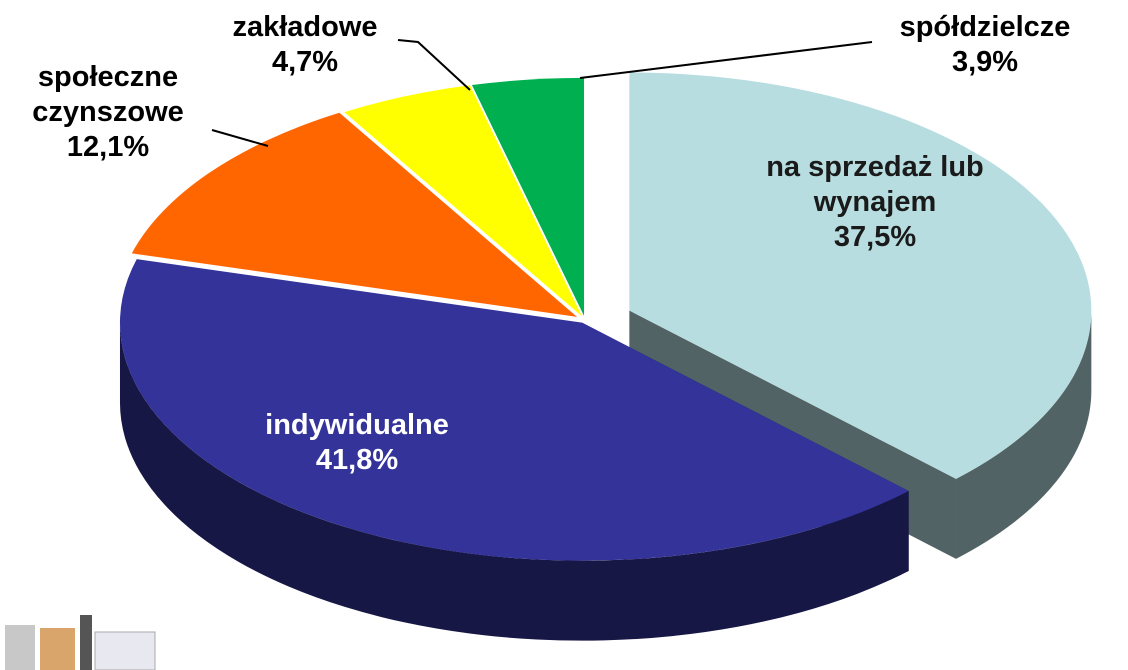 The image size is (1128, 670). What do you see at coordinates (357, 425) in the screenshot?
I see `slice-label: indywidualne` at bounding box center [357, 425].